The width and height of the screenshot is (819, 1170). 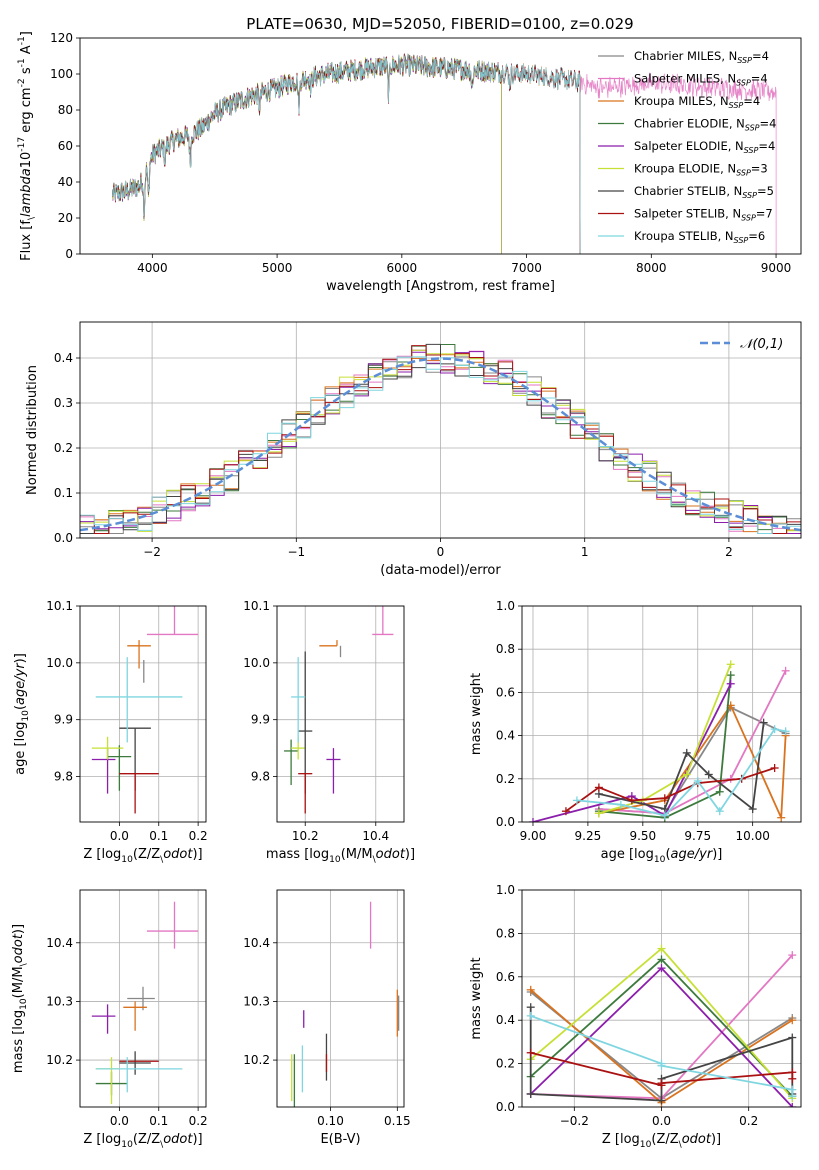 I want to click on label-span: \, so click(x=24, y=964).